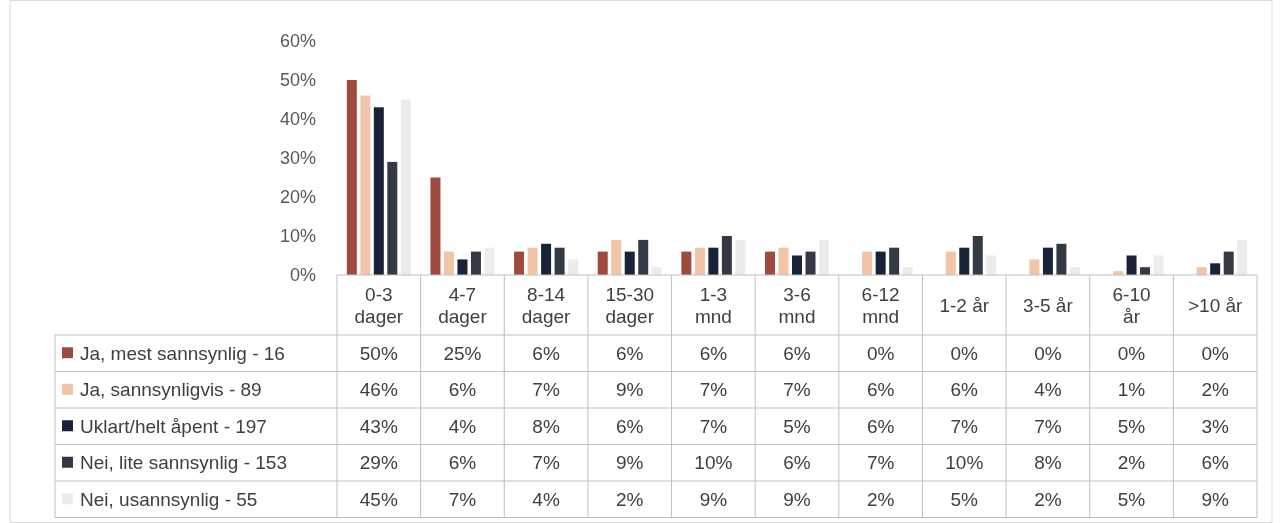 This screenshot has height=523, width=1282. I want to click on legend-label: Nei, lite sannsynlig - 153, so click(183, 463).